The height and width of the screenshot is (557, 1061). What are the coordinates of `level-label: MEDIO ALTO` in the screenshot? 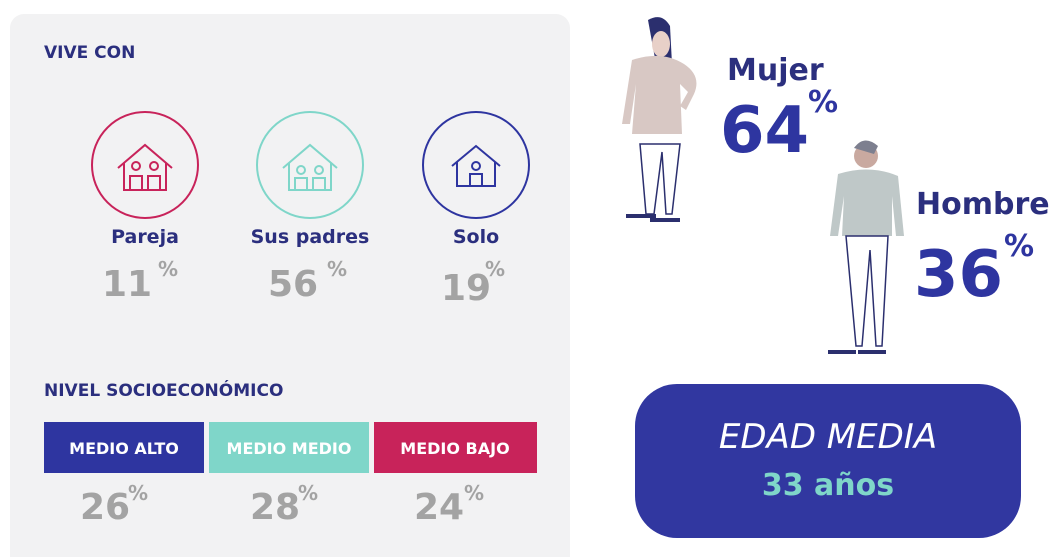 It's located at (124, 448).